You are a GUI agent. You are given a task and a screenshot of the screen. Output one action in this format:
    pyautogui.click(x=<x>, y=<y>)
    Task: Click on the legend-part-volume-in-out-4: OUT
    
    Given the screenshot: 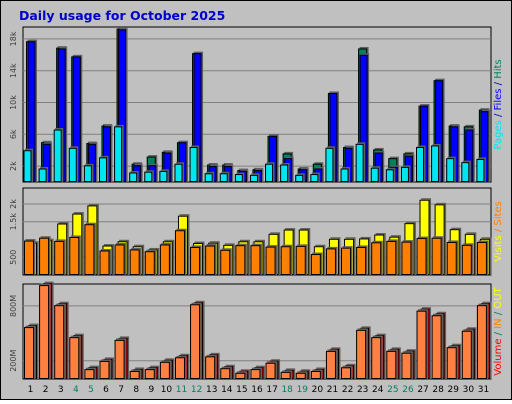 What is the action you would take?
    pyautogui.click(x=498, y=297)
    